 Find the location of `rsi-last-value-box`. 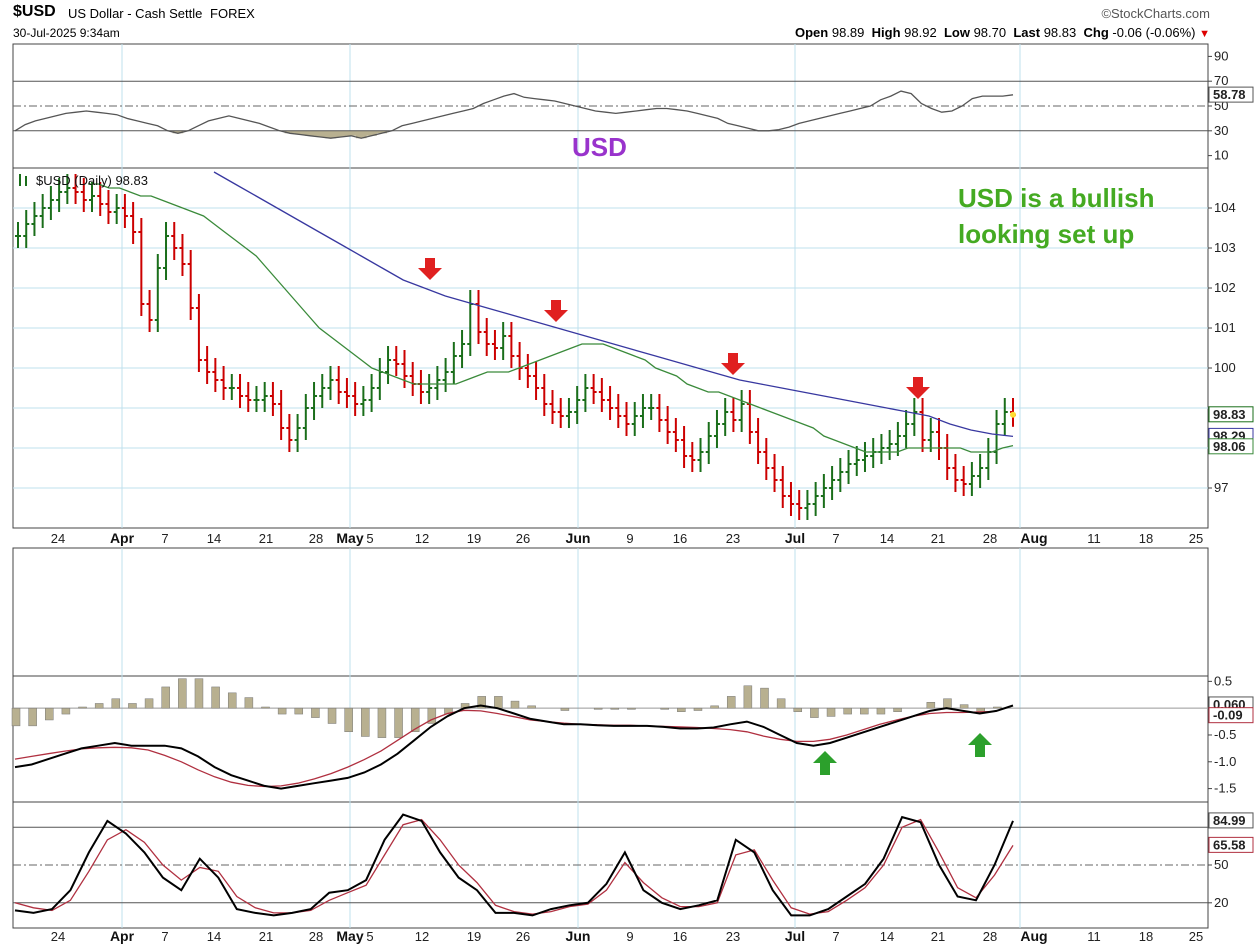

rsi-last-value-box is located at coordinates (1231, 94).